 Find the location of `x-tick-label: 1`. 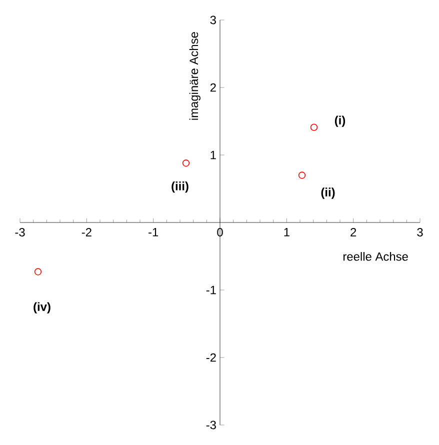

x-tick-label: 1 is located at coordinates (287, 232).